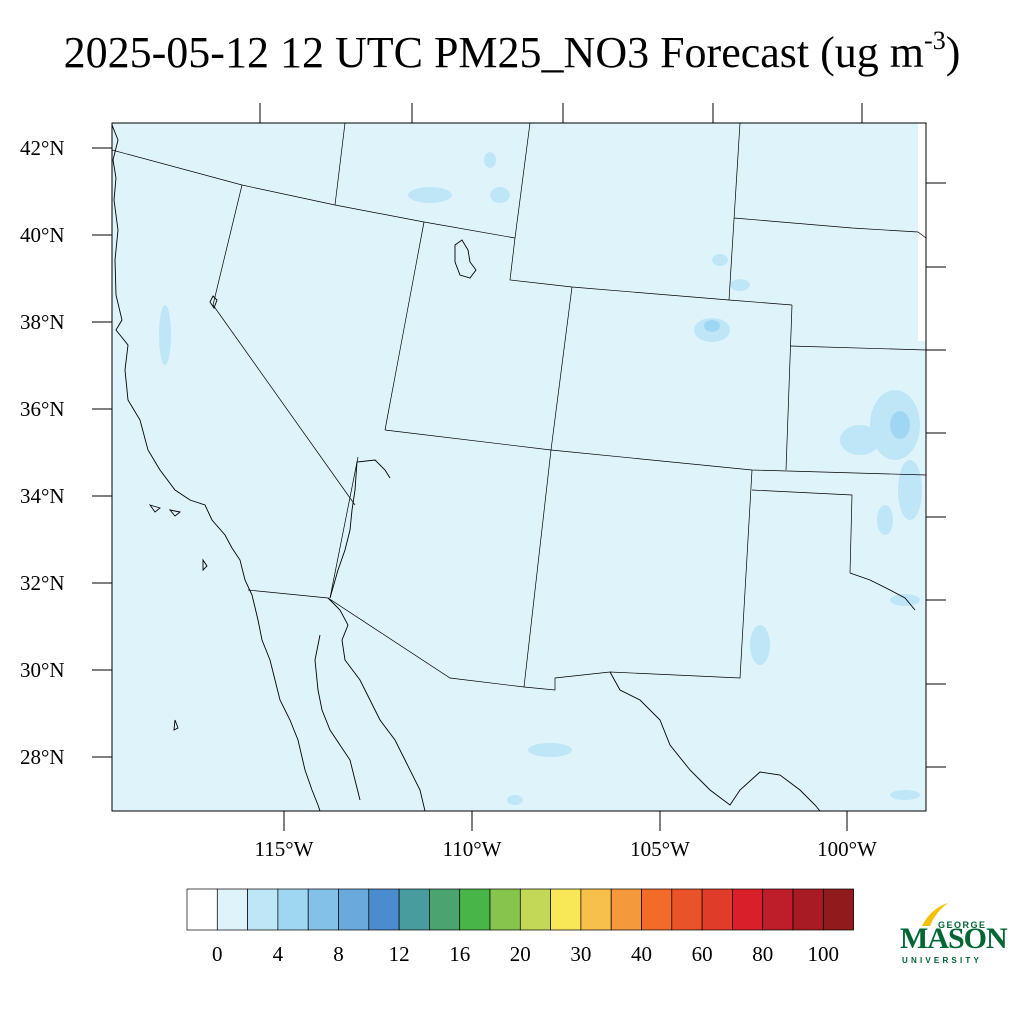 Image resolution: width=1024 pixels, height=1024 pixels. Describe the element at coordinates (581, 954) in the screenshot. I see `colorbar-tick-label: 30` at that location.